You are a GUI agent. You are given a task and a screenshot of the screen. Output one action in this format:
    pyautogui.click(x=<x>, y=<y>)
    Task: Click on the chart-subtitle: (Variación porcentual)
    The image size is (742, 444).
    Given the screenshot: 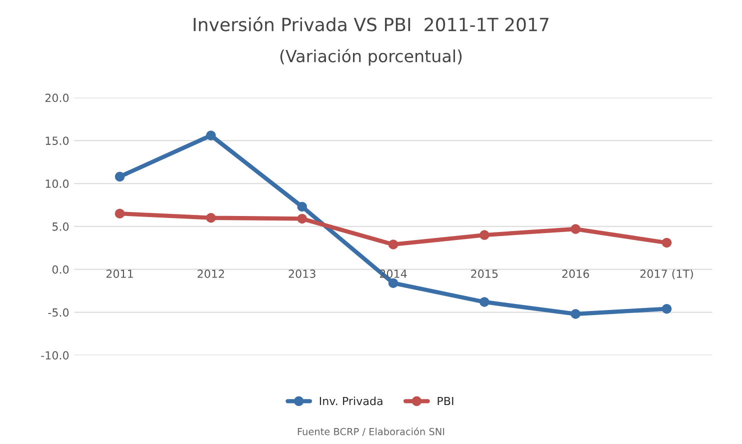 What is the action you would take?
    pyautogui.click(x=371, y=57)
    